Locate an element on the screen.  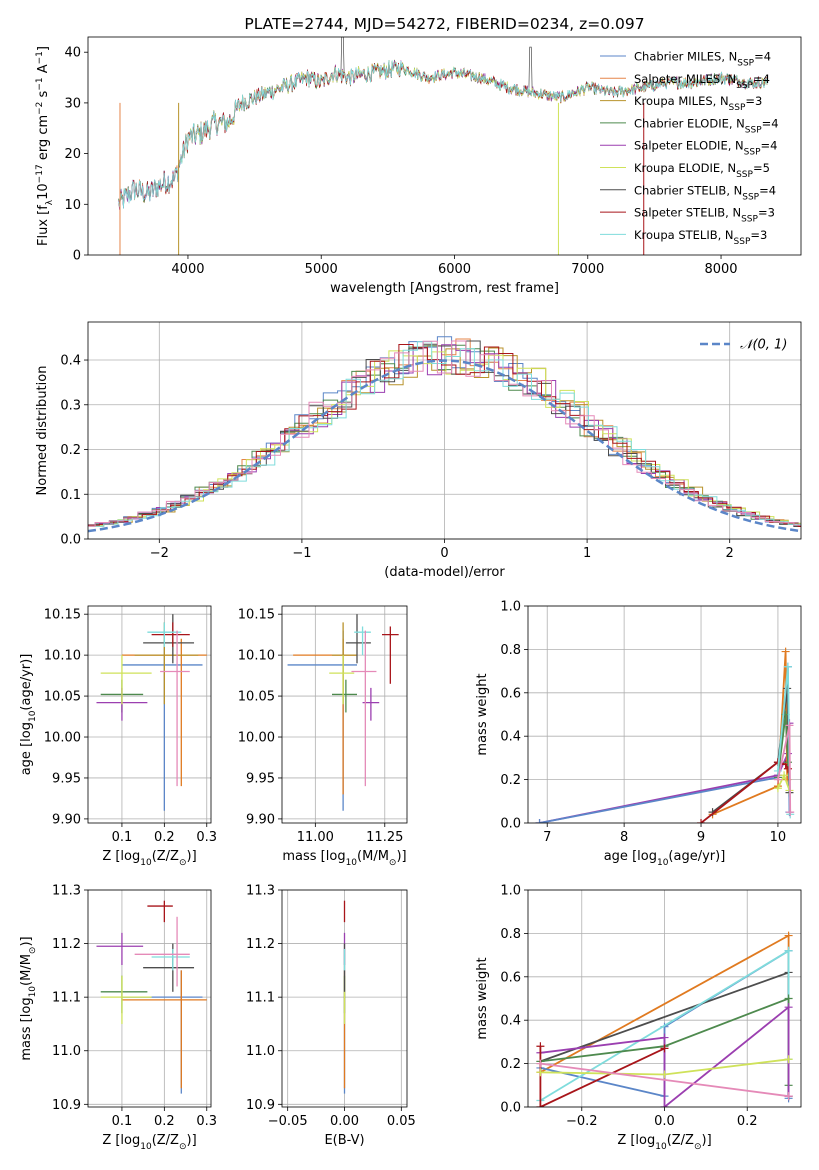
y-tick-label: 0.8 is located at coordinates (510, 650).